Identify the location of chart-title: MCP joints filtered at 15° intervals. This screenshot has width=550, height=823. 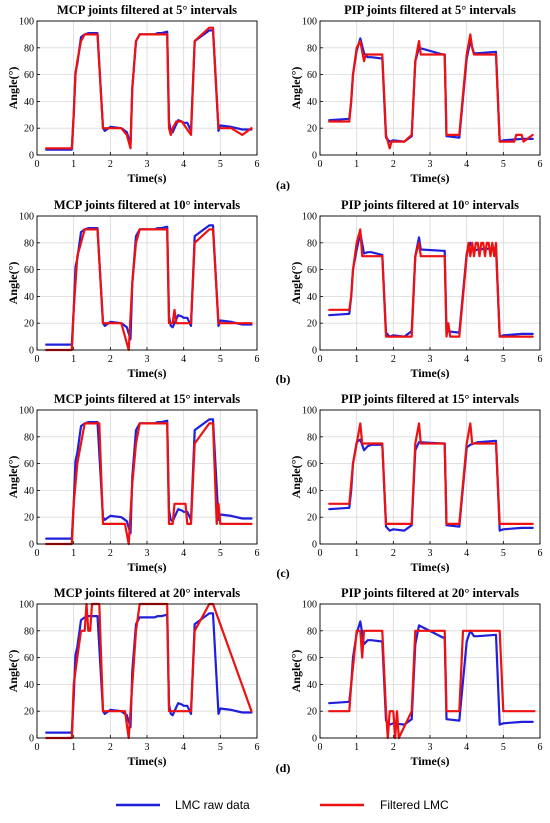
(147, 399).